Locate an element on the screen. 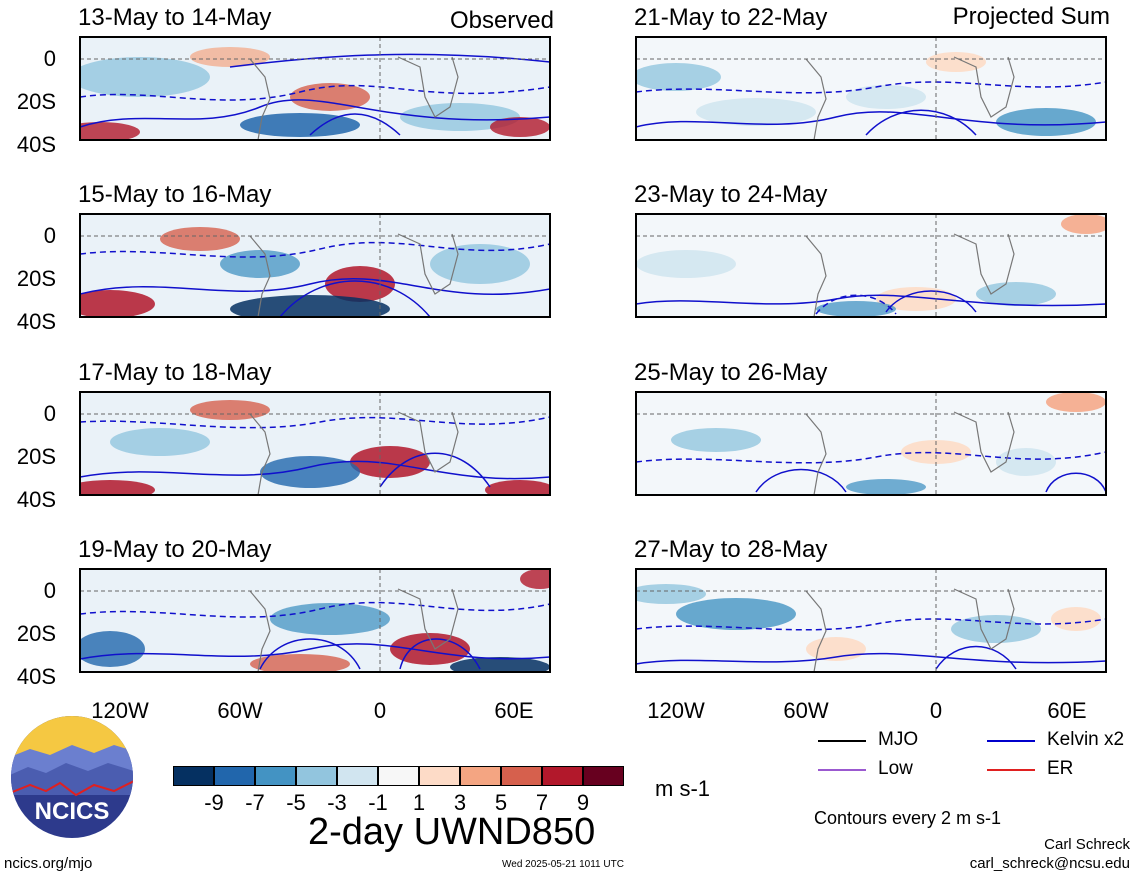 The width and height of the screenshot is (1135, 879). colorbar-label-10: 9 is located at coordinates (583, 802).